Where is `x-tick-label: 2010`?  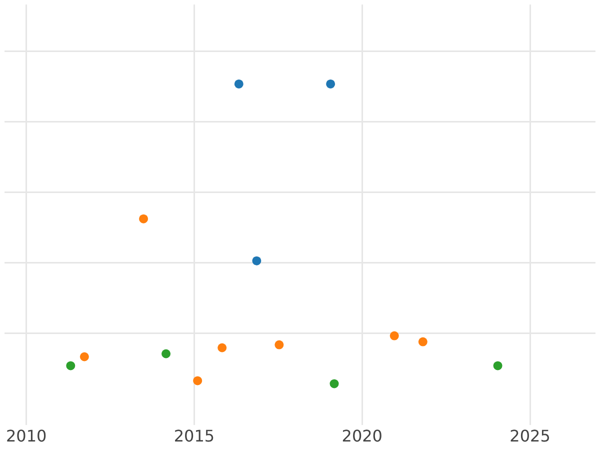 x-tick-label: 2010 is located at coordinates (26, 436).